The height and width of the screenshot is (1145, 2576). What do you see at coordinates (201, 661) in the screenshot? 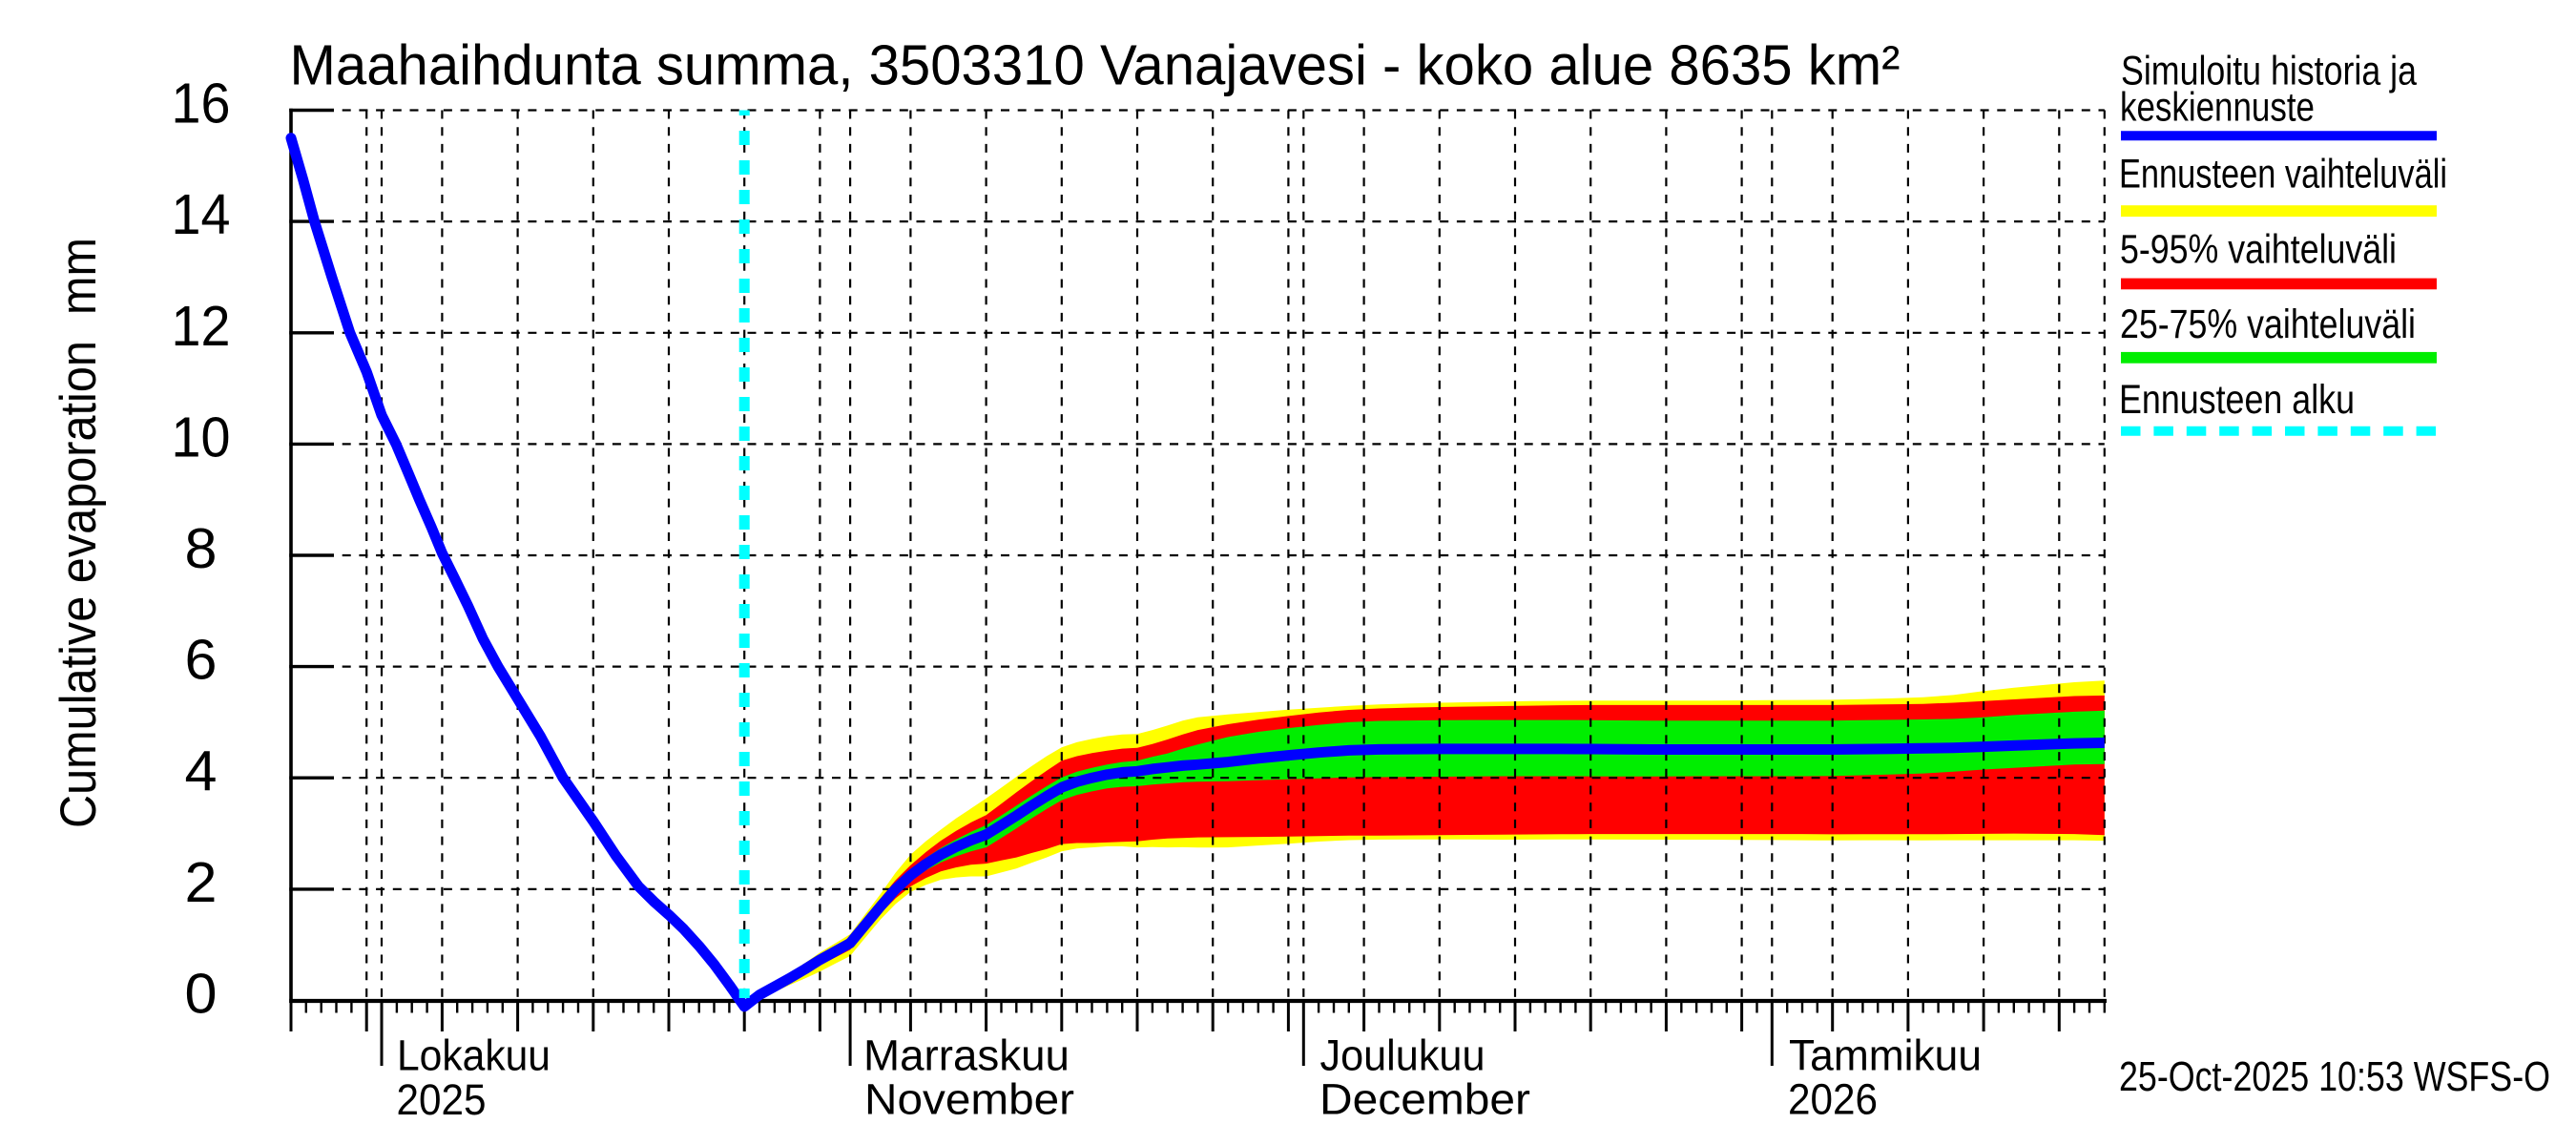
I see `svg-text: 6` at bounding box center [201, 661].